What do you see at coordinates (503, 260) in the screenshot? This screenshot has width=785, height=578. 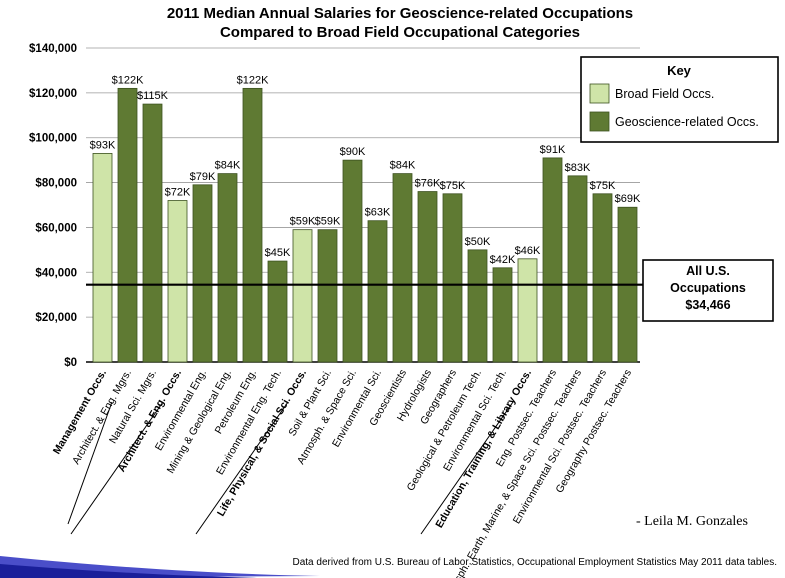 I see `bar-value-label: $42K` at bounding box center [503, 260].